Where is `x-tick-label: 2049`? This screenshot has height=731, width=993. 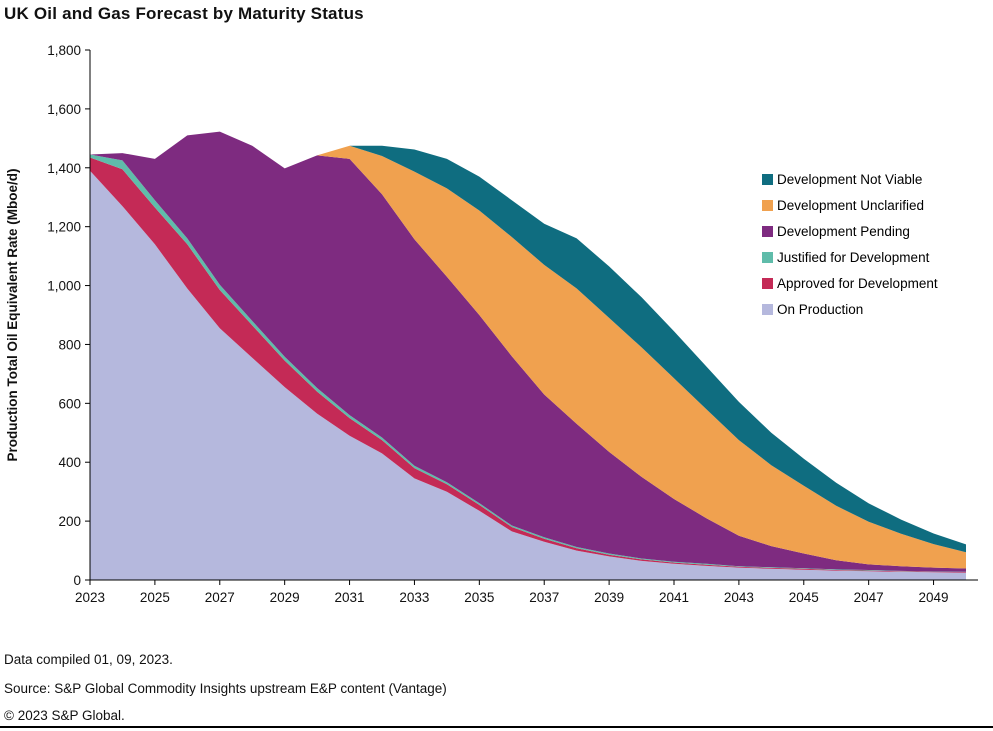
x-tick-label: 2049 is located at coordinates (934, 597).